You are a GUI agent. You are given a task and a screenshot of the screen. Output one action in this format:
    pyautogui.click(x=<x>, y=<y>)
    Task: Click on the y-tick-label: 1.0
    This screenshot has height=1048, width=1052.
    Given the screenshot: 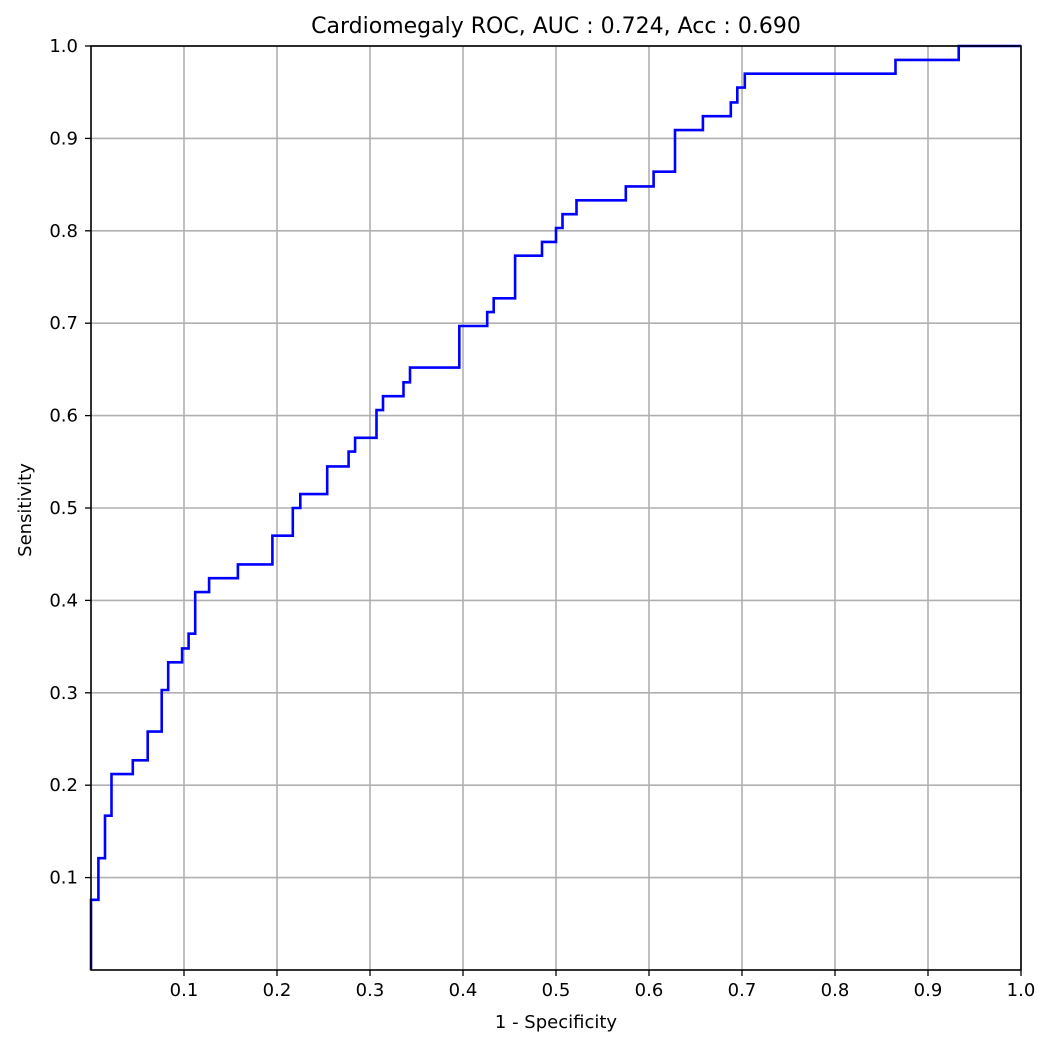 What is the action you would take?
    pyautogui.click(x=63, y=46)
    